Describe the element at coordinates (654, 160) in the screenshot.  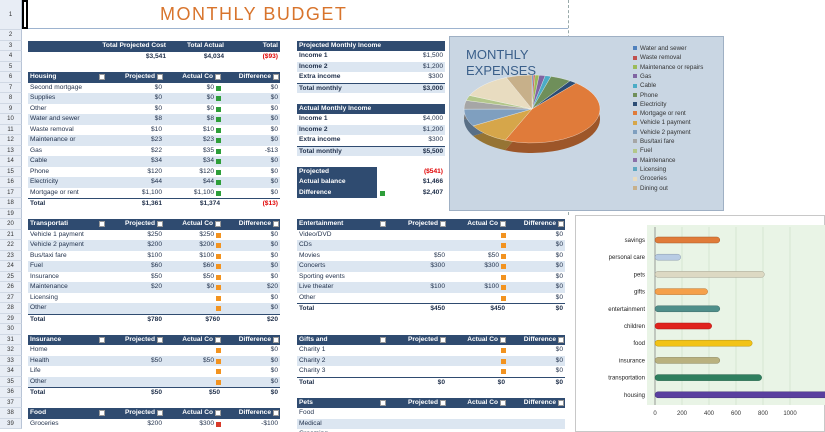
I see `legend-entry: Maintenance` at that location.